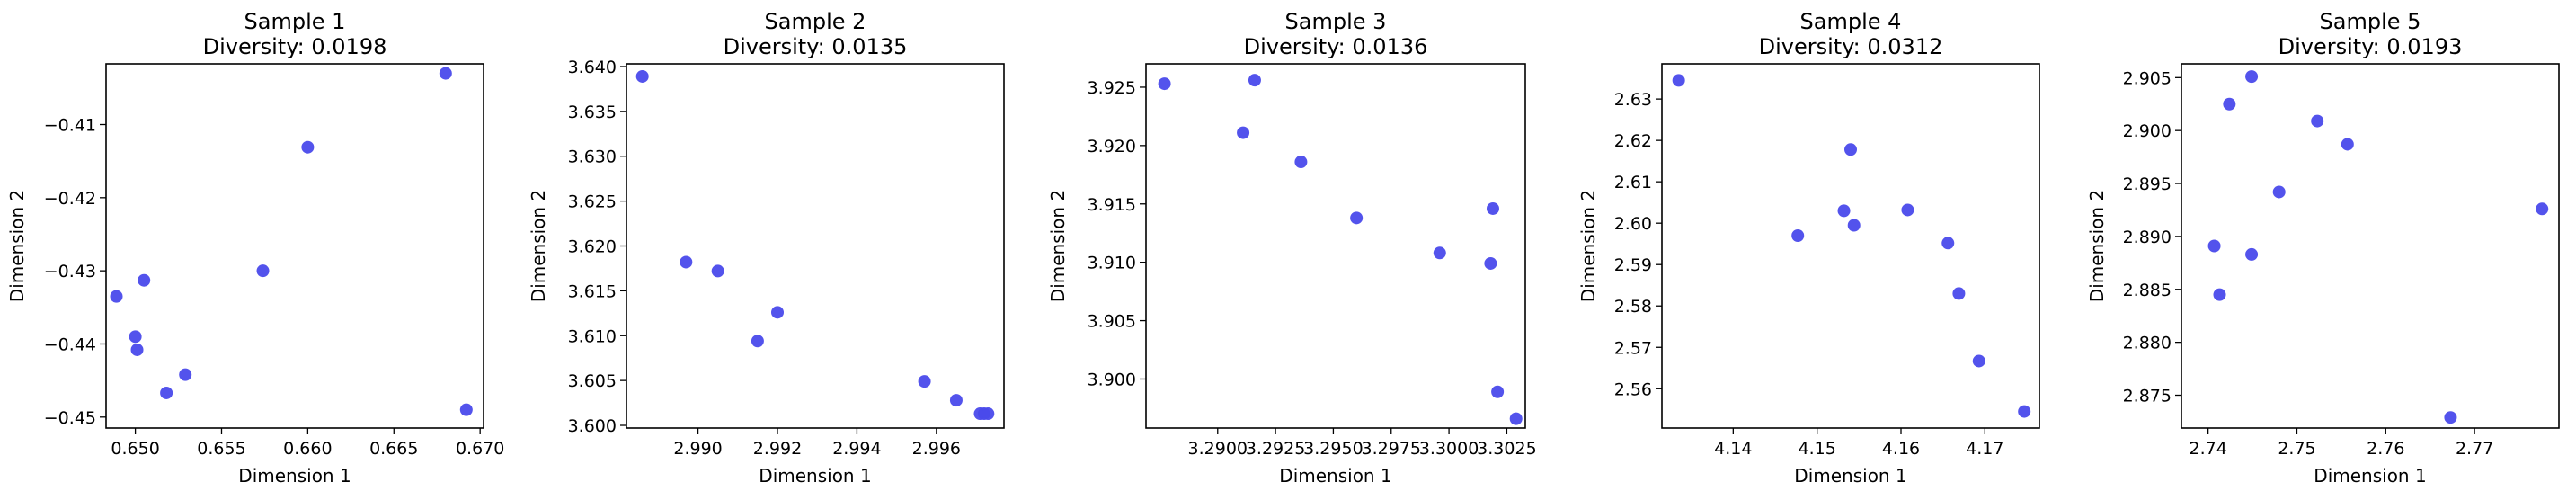 This screenshot has width=2576, height=500. What do you see at coordinates (1984, 449) in the screenshot?
I see `x-tick-label: 4.17` at bounding box center [1984, 449].